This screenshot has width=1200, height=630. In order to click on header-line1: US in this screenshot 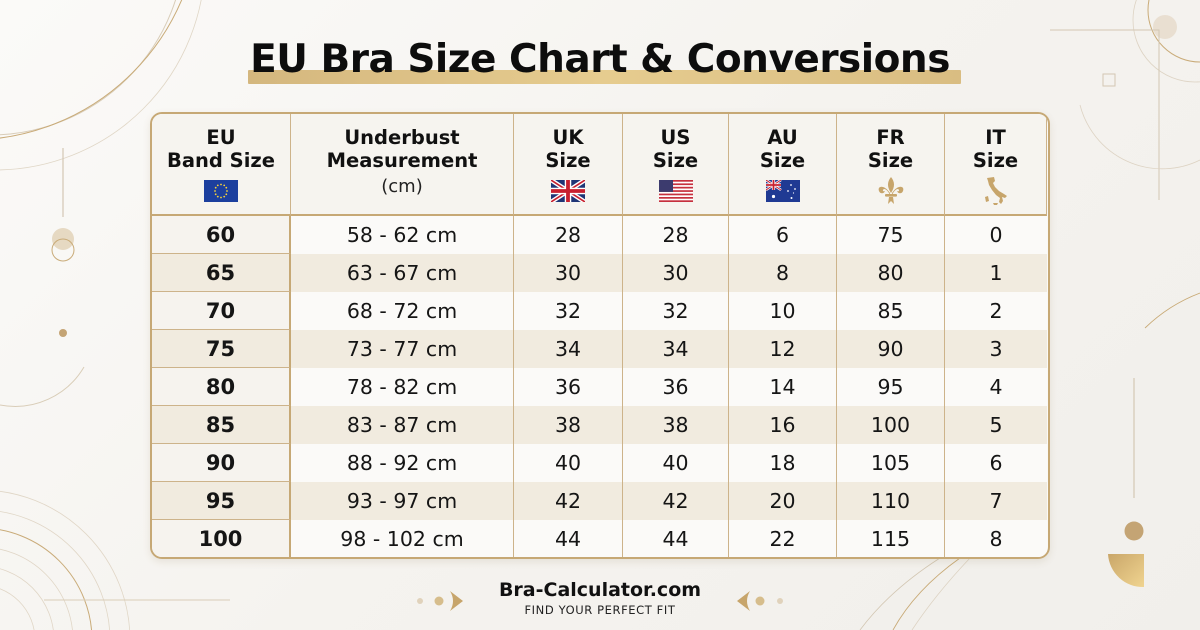, I will do `click(675, 137)`.